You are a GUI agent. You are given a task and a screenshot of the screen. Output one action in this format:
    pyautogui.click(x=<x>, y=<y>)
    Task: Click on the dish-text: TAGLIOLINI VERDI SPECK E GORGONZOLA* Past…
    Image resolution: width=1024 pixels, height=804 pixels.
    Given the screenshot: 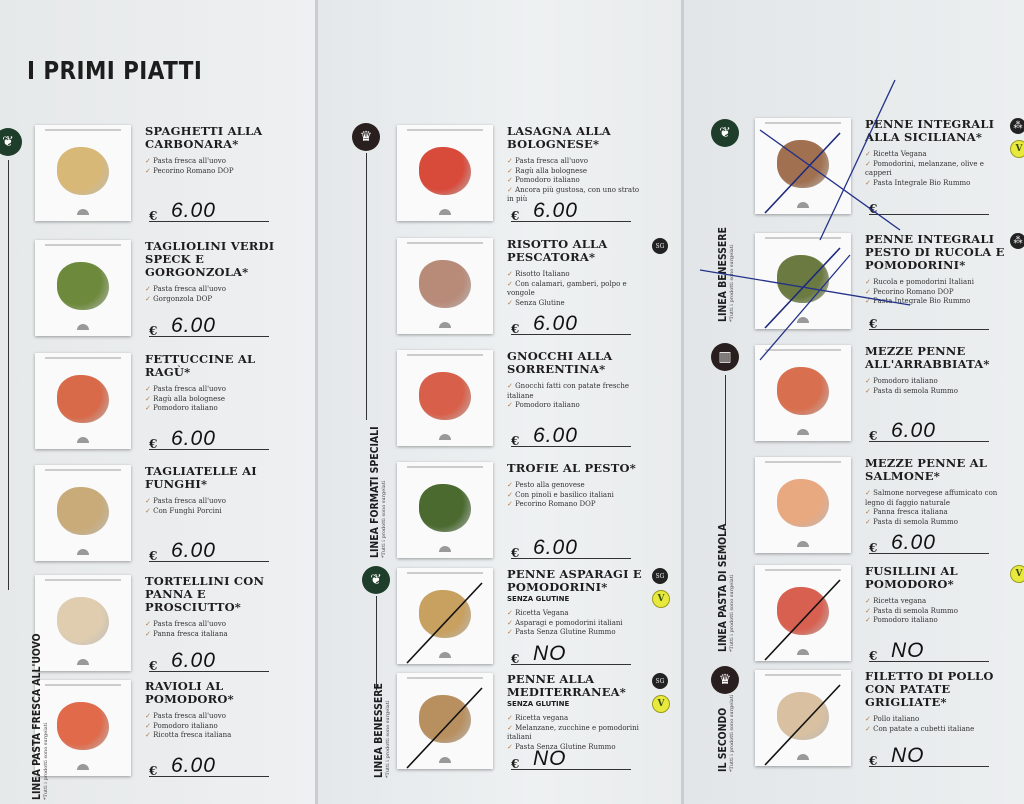 What is the action you would take?
    pyautogui.click(x=215, y=272)
    